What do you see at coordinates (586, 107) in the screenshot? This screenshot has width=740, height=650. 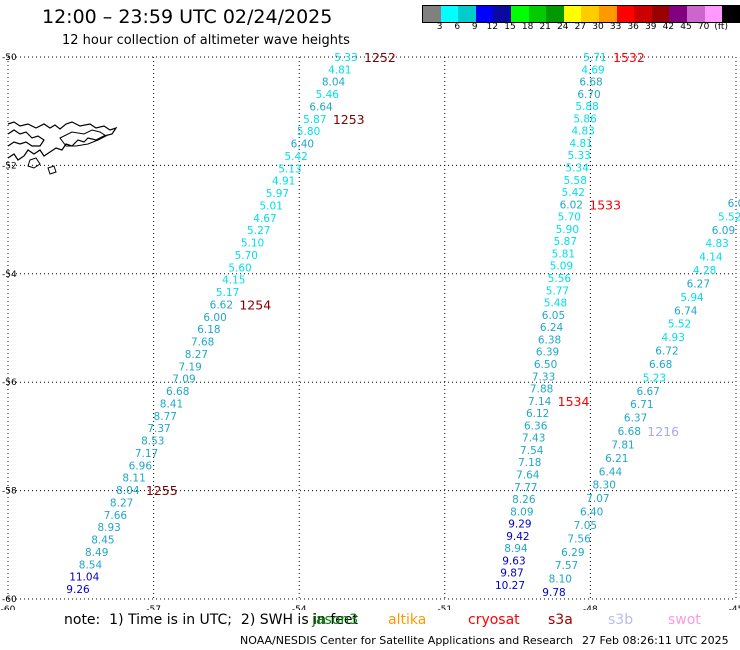 I see `wave-height-value: 5.88` at bounding box center [586, 107].